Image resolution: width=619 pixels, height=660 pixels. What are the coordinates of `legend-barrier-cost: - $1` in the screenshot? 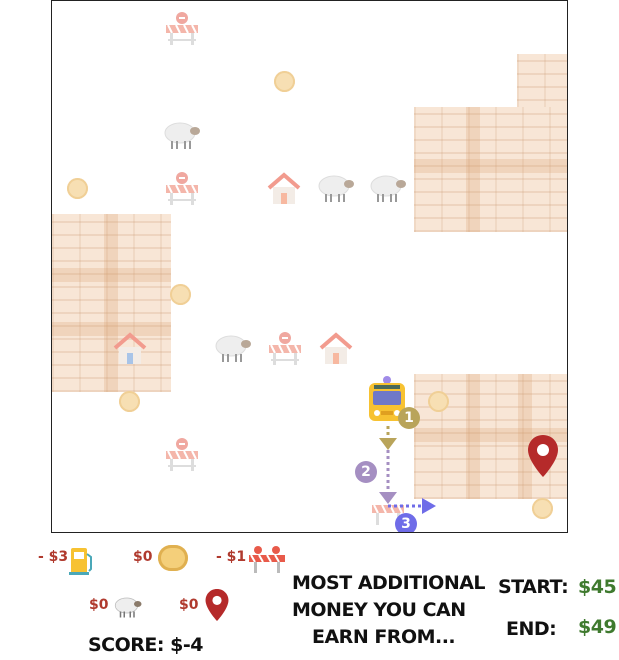 It's located at (231, 557).